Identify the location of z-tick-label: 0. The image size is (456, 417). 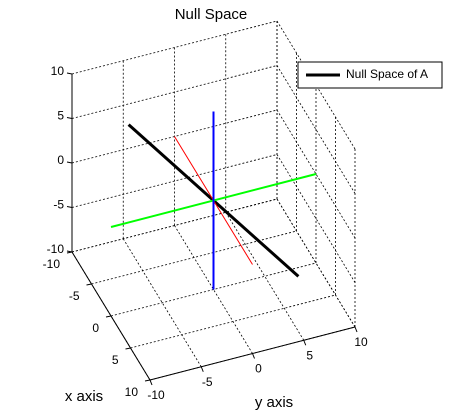
(60, 160).